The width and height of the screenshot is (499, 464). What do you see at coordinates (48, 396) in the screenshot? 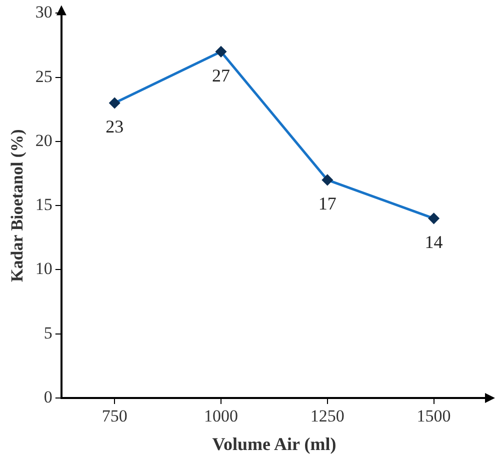
I see `y-tick-label: 0` at bounding box center [48, 396].